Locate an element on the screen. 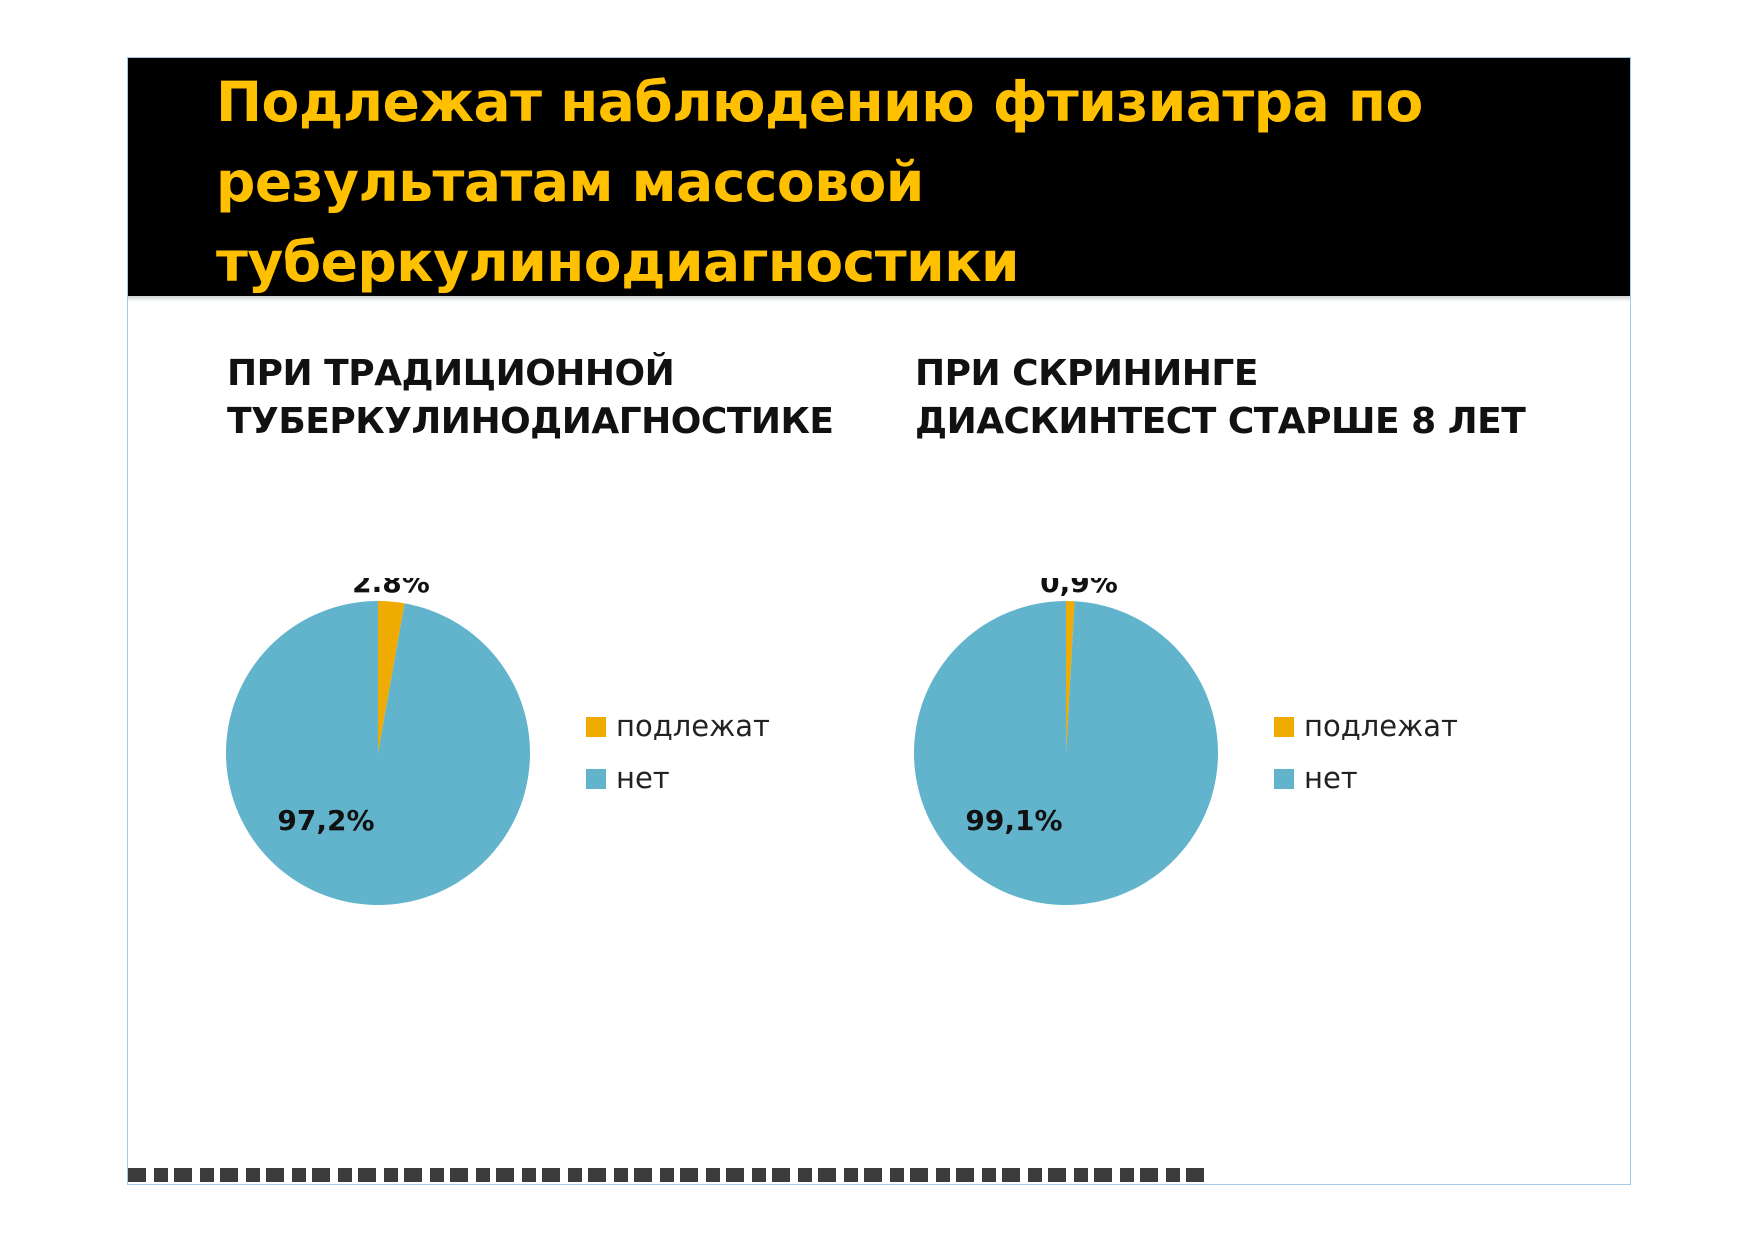  data-label-net: 97,2% is located at coordinates (325, 820).